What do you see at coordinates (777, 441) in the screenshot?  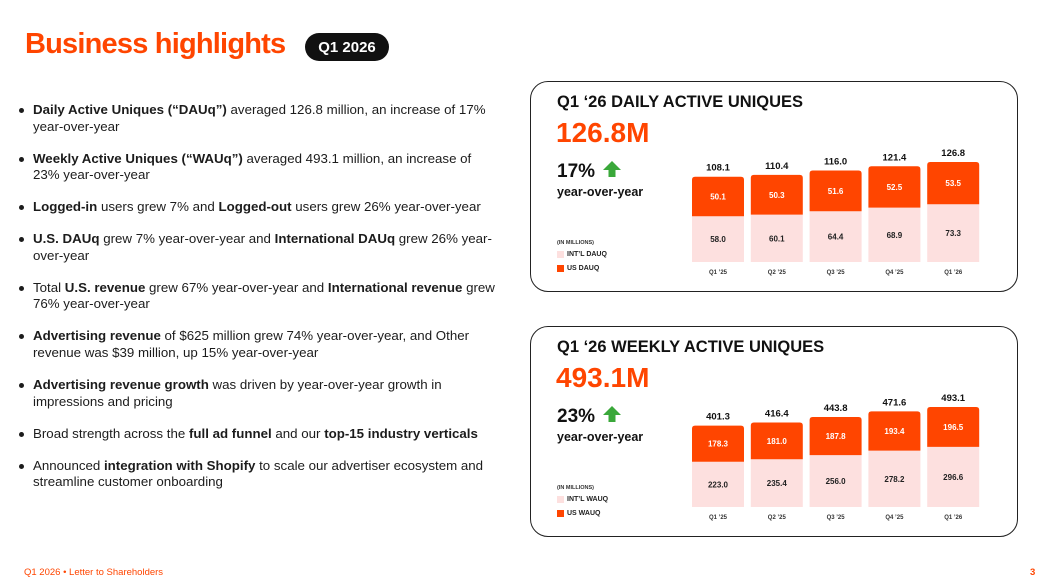 I see `bar-label-intl: 181.0` at bounding box center [777, 441].